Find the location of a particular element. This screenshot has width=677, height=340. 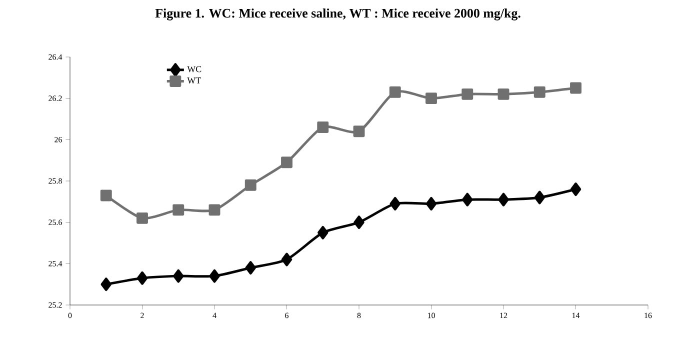

chart-title: Figure 1. WC: Mice receive saline, WT : Mice receive 2000 mg/kg. is located at coordinates (337, 14).